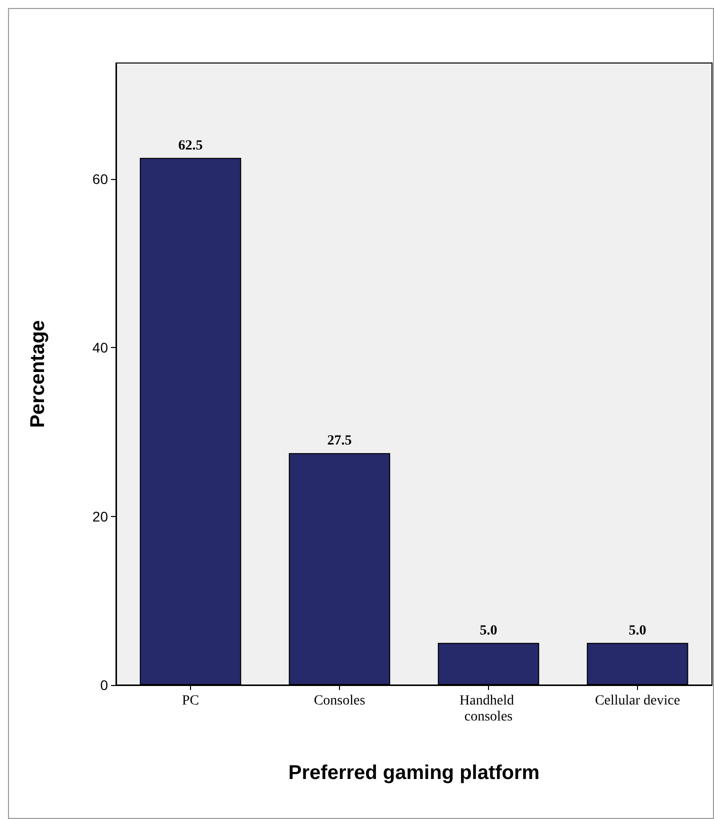  I want to click on y-tick-label: 60, so click(100, 178).